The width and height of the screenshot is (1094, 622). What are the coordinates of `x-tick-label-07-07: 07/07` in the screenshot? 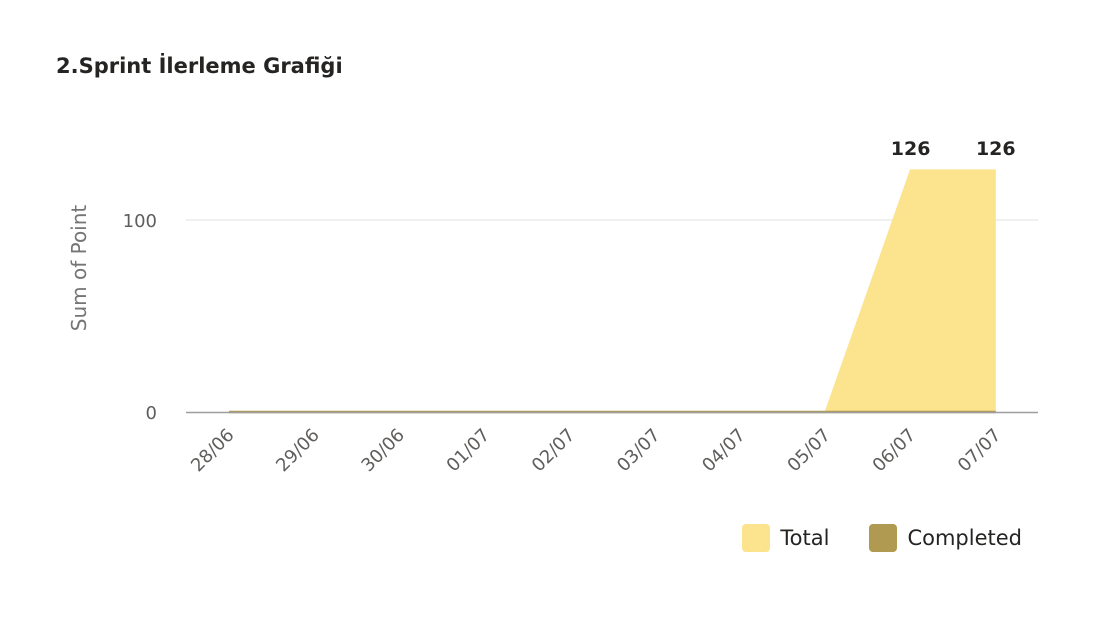 It's located at (980, 451).